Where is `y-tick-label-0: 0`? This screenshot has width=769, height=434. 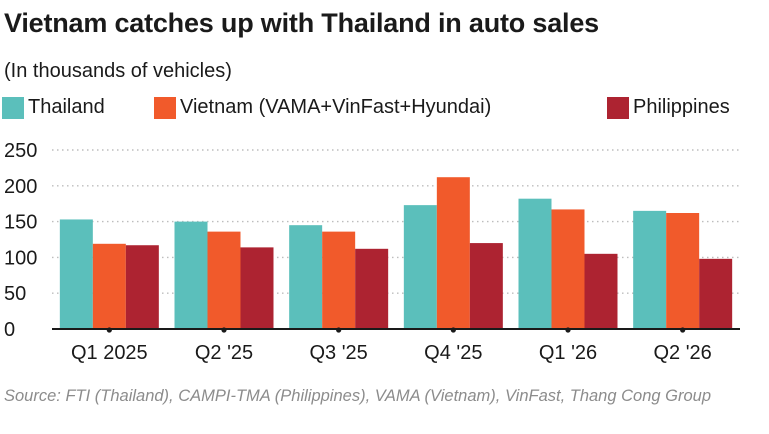 y-tick-label-0: 0 is located at coordinates (9, 330).